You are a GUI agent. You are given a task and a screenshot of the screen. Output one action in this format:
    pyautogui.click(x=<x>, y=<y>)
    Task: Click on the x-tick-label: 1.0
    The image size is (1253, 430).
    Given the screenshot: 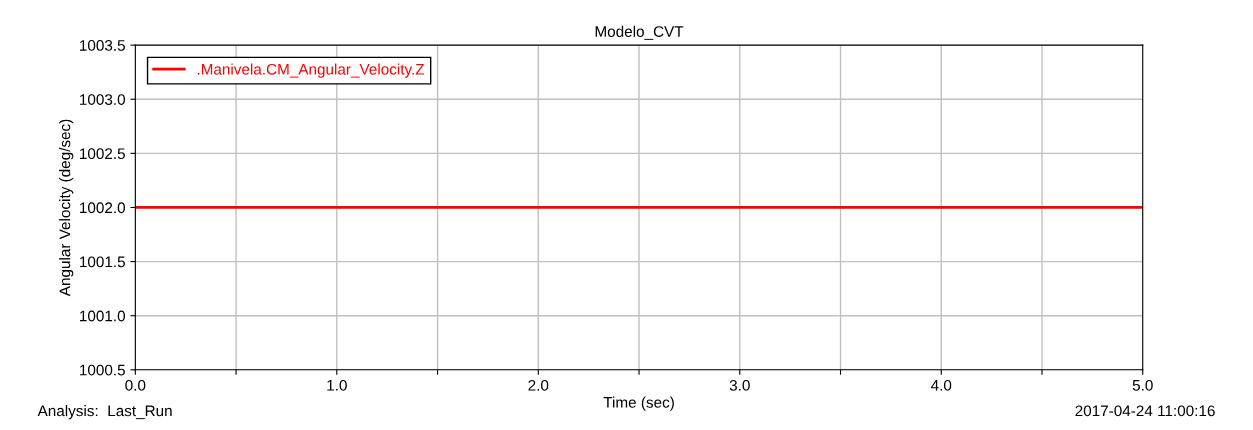 What is the action you would take?
    pyautogui.click(x=337, y=385)
    